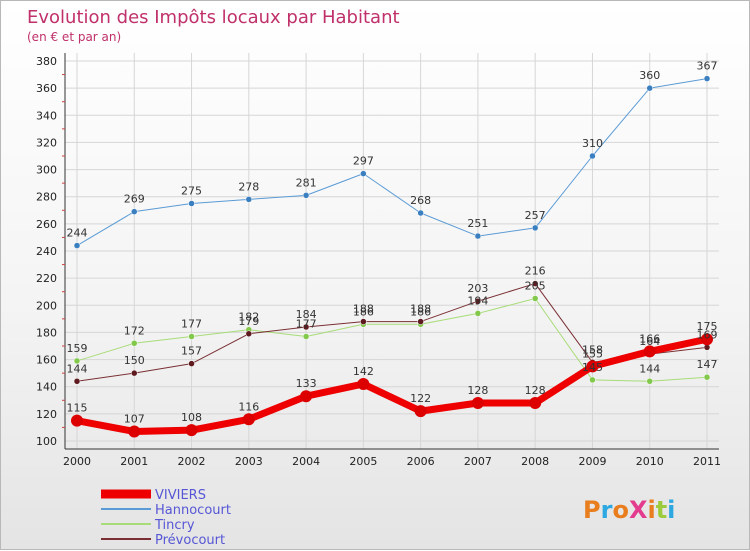  What do you see at coordinates (592, 353) in the screenshot?
I see `data-label: 155` at bounding box center [592, 353].